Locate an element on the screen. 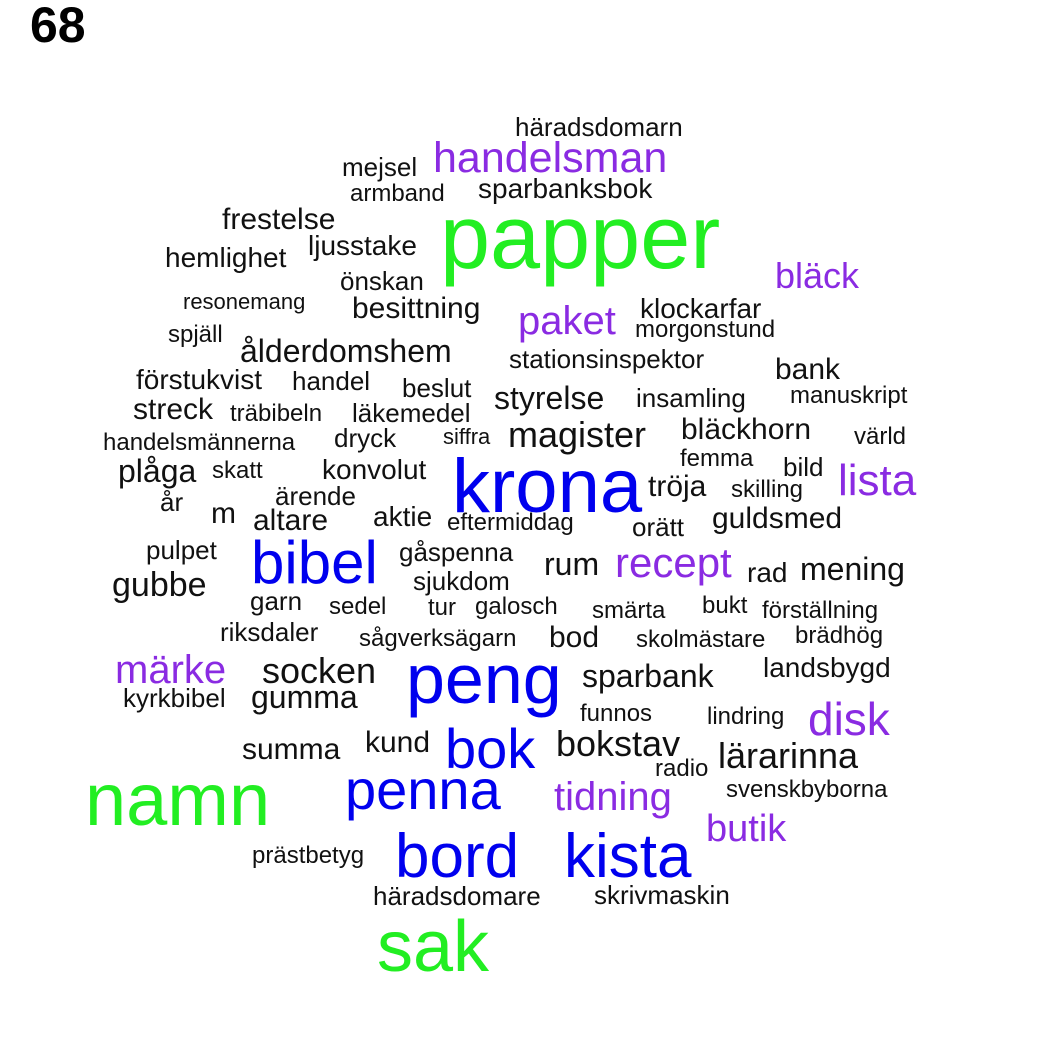 This screenshot has width=1050, height=1050. word-bod: bod is located at coordinates (574, 637).